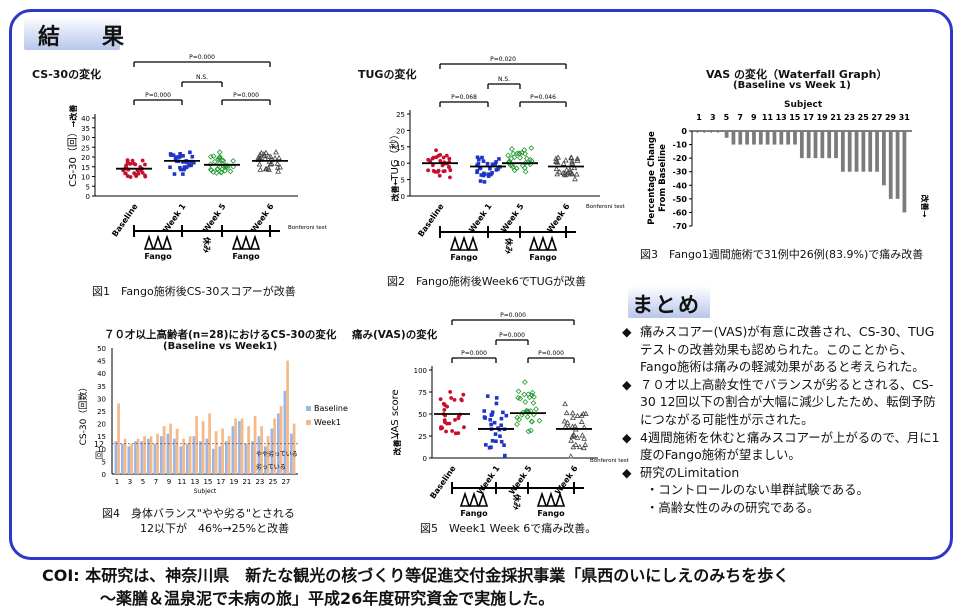 This screenshot has width=960, height=610. Describe the element at coordinates (85, 168) in the screenshot. I see `y-tick-label: 15` at that location.